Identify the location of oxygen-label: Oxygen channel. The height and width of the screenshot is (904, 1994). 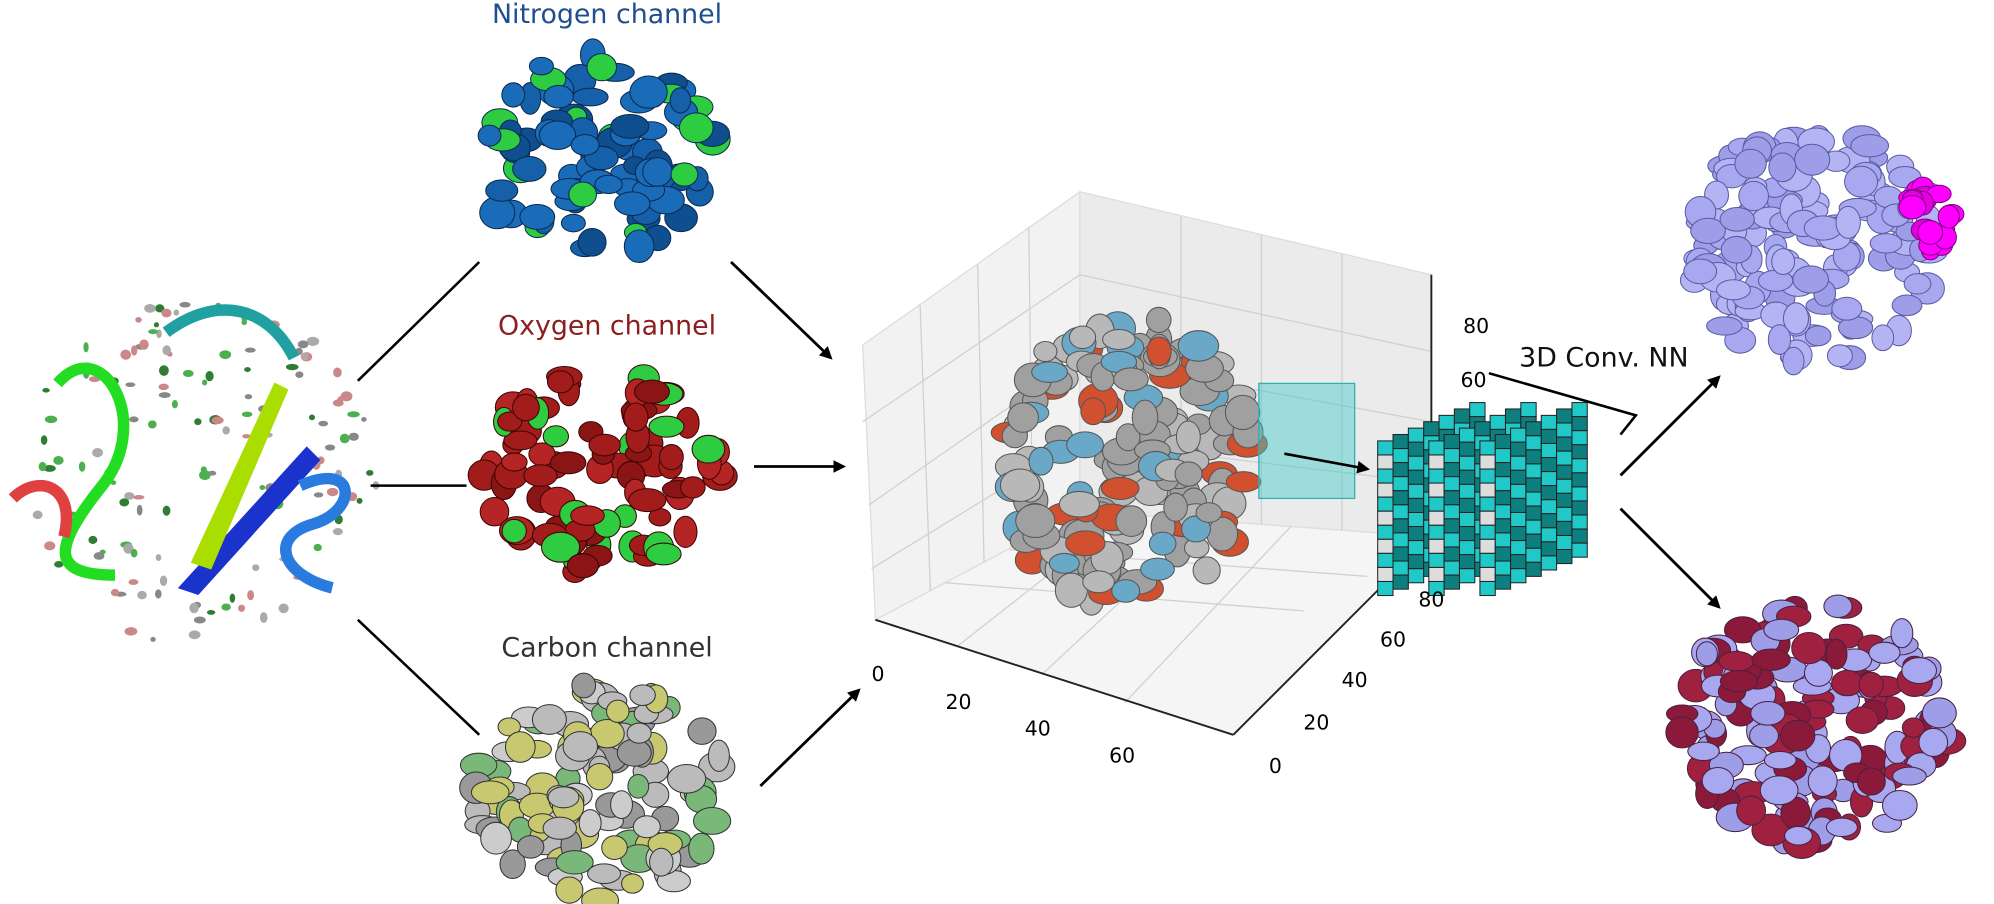
(607, 326).